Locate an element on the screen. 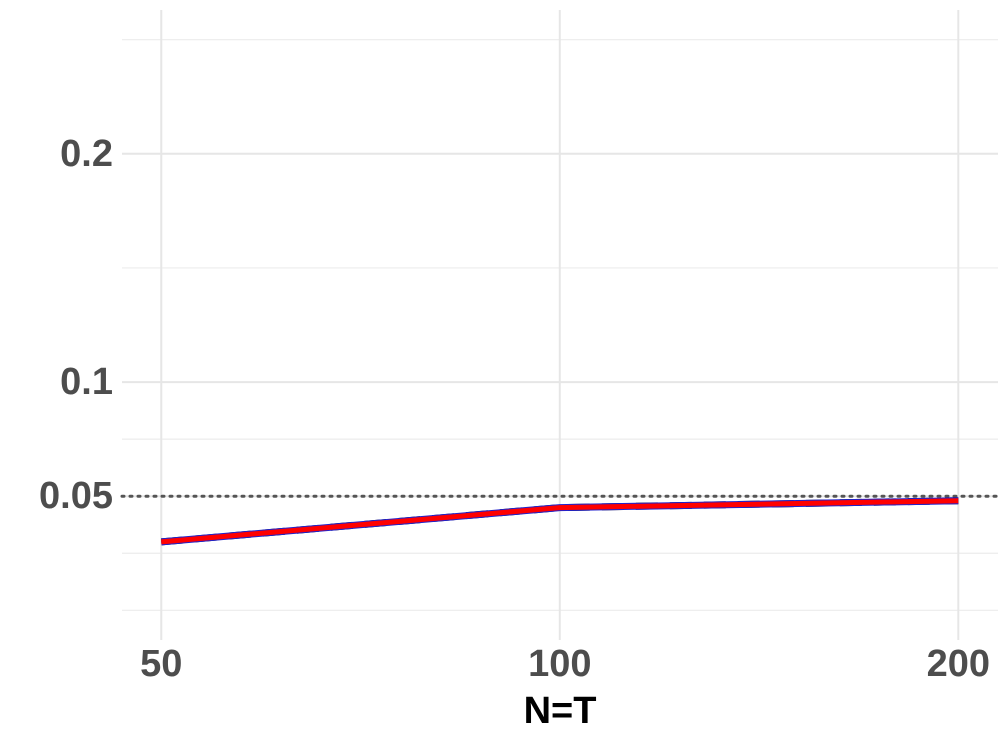 This screenshot has height=755, width=1007. x-tick-label: 100 is located at coordinates (559, 664).